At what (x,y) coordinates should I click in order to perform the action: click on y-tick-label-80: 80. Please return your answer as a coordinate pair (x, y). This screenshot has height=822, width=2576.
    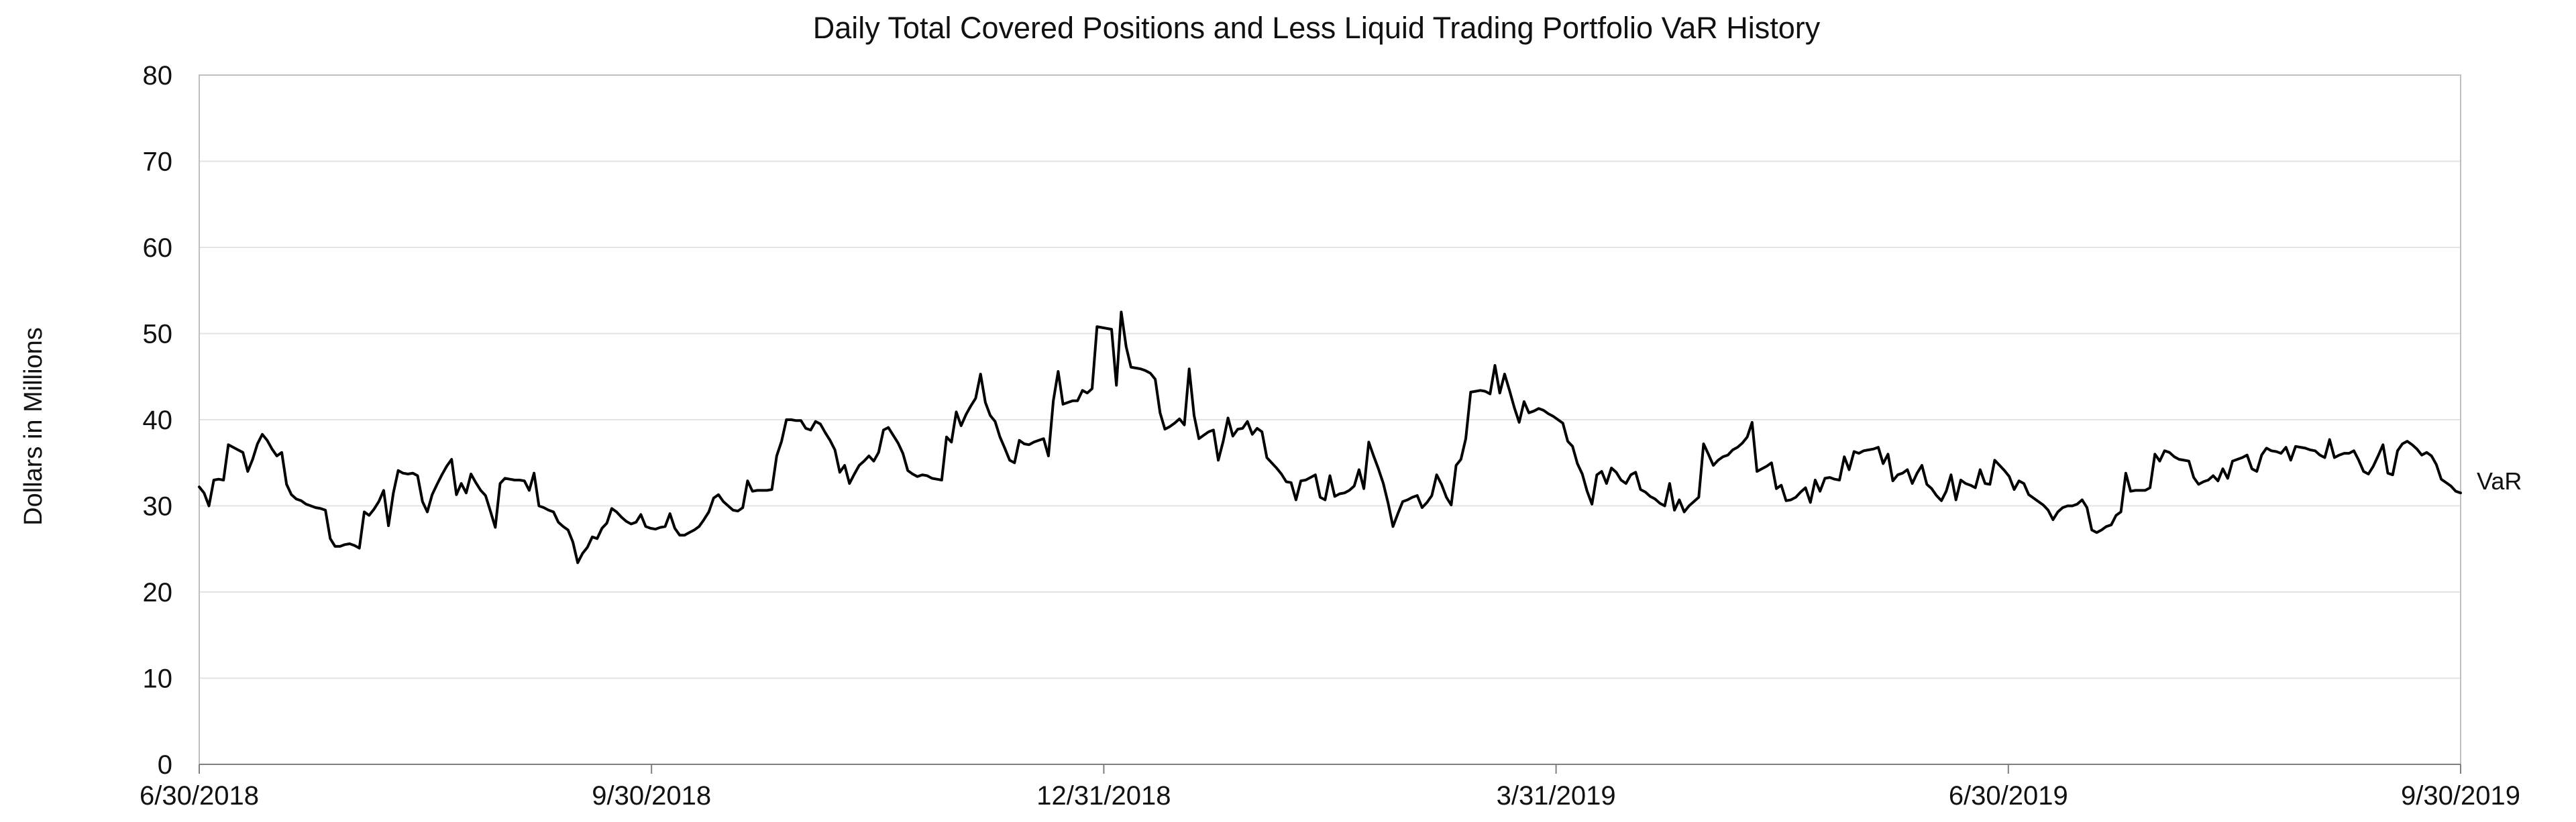
    Looking at the image, I should click on (158, 76).